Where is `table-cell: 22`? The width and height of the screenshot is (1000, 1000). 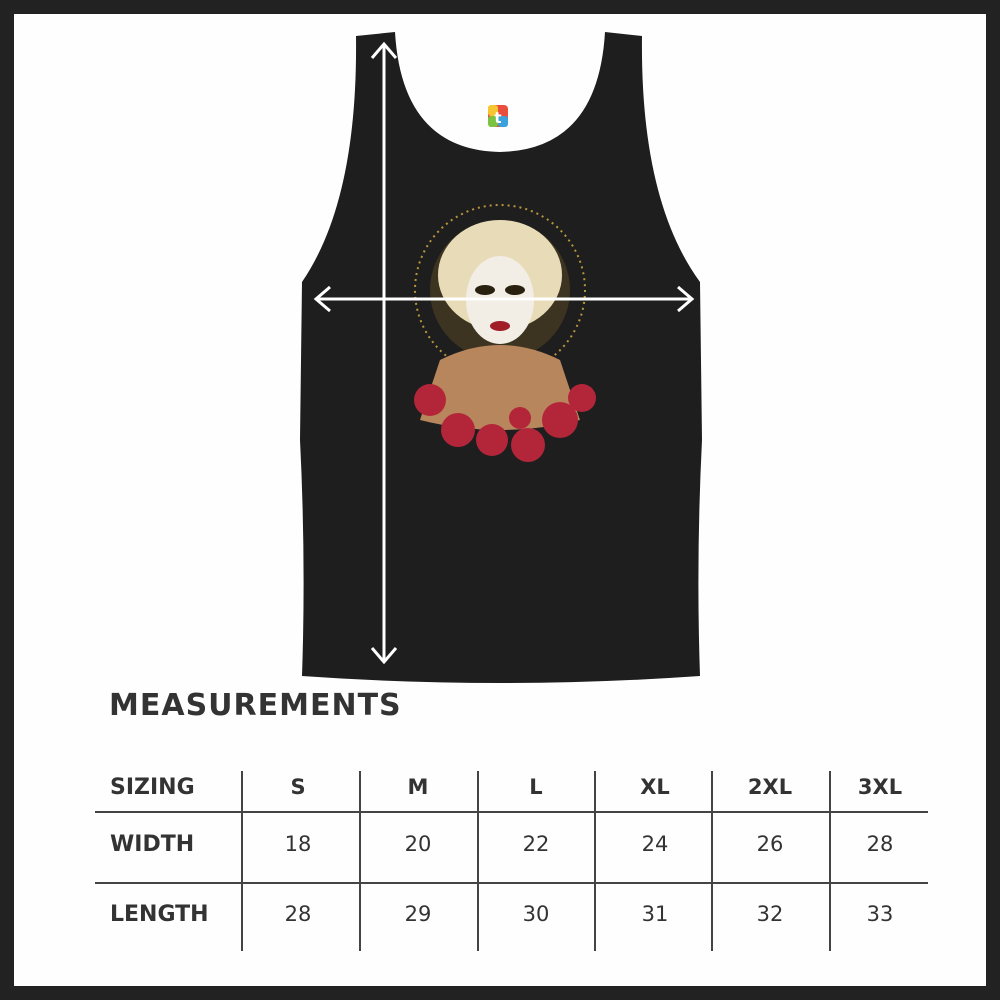
table-cell: 22 is located at coordinates (536, 844).